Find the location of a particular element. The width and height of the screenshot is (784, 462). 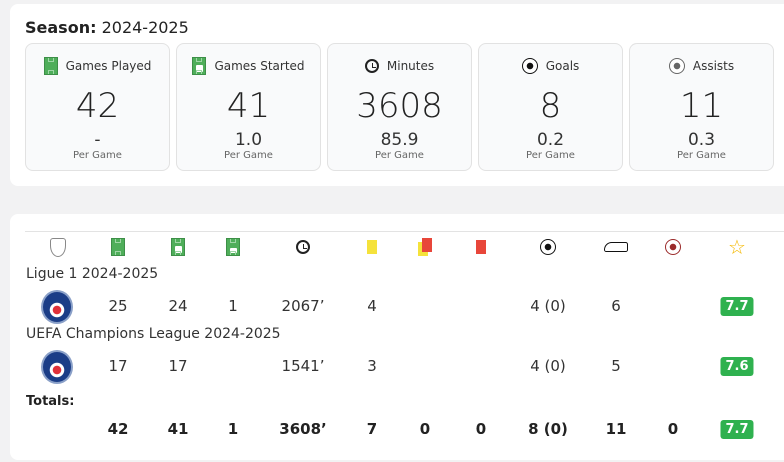

stat-card-games-started: Games Started 41 1.0 Per Game is located at coordinates (248, 107).